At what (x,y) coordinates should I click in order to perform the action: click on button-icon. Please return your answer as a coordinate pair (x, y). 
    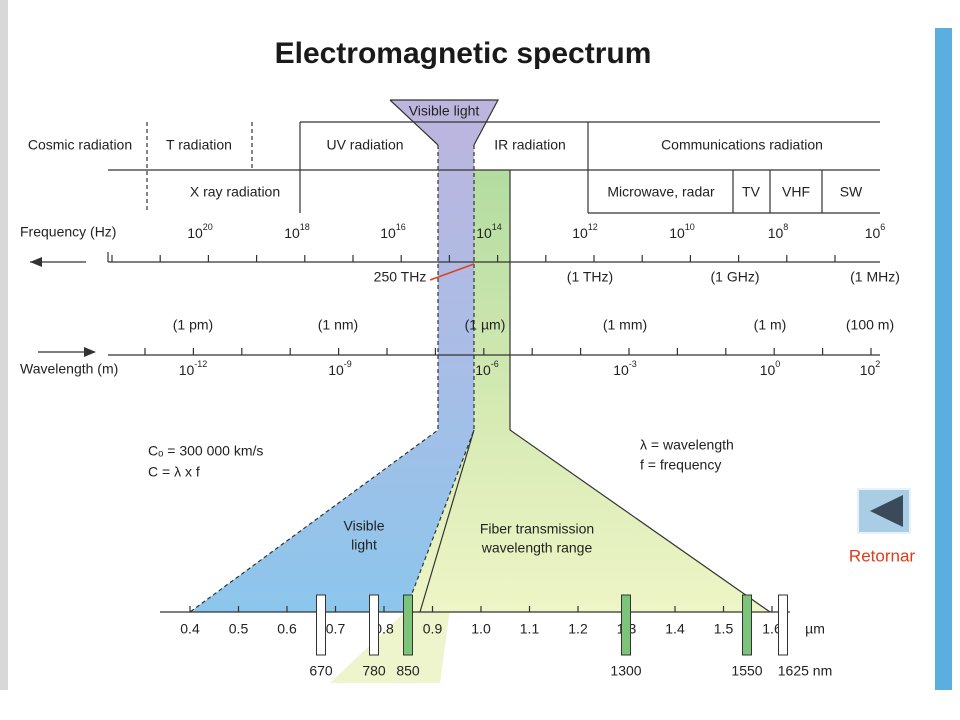
    Looking at the image, I should click on (886, 511).